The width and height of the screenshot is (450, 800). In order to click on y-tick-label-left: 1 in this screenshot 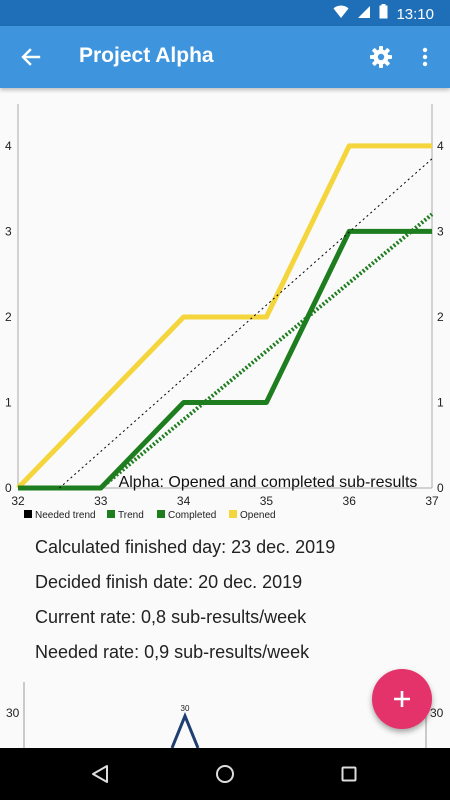, I will do `click(8, 402)`.